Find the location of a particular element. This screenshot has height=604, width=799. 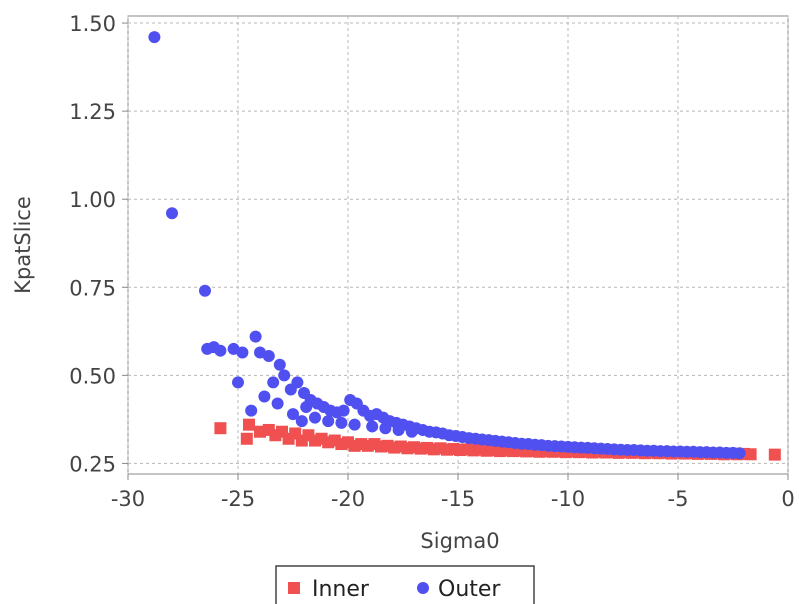

x-tick-label: 0 is located at coordinates (787, 499).